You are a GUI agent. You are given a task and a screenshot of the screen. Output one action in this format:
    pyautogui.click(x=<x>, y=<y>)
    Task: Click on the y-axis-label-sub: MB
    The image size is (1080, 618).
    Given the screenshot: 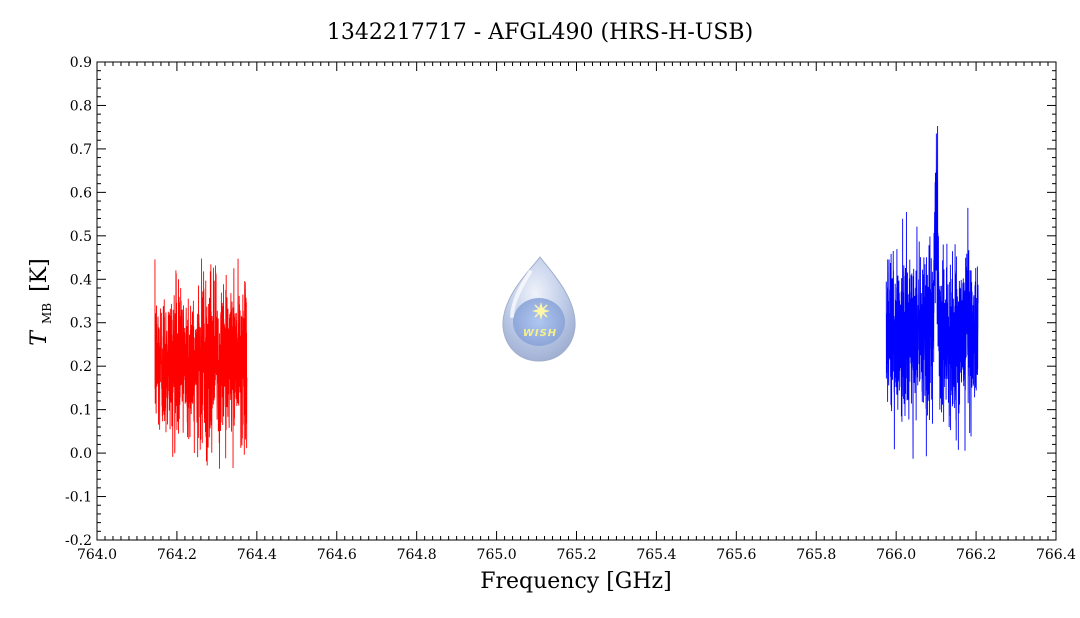 What is the action you would take?
    pyautogui.click(x=47, y=313)
    